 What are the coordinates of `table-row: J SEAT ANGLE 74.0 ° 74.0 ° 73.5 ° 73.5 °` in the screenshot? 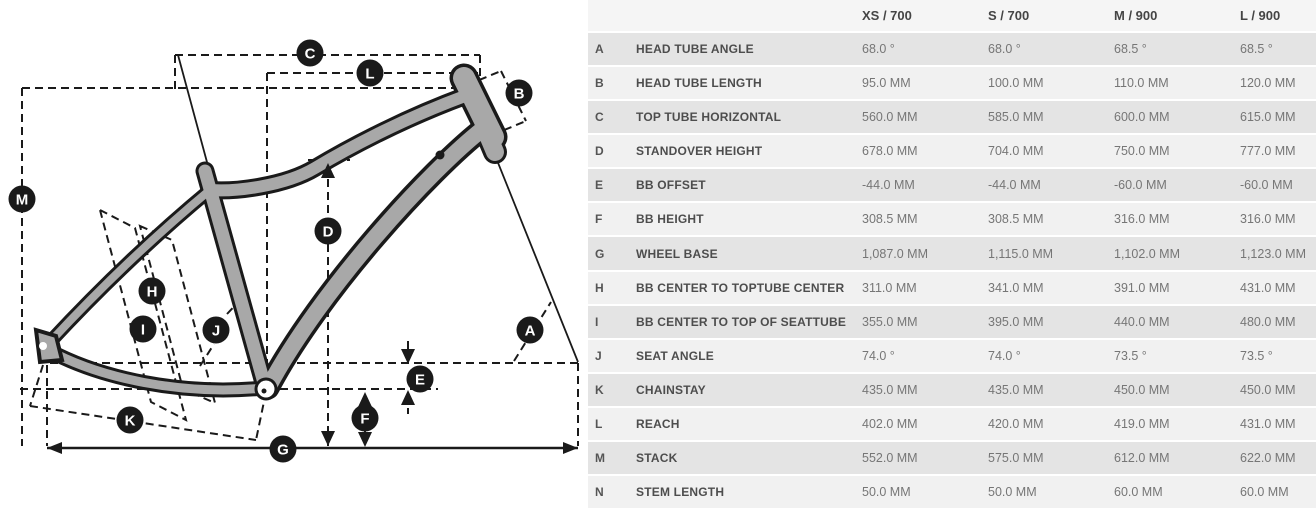 It's located at (952, 355).